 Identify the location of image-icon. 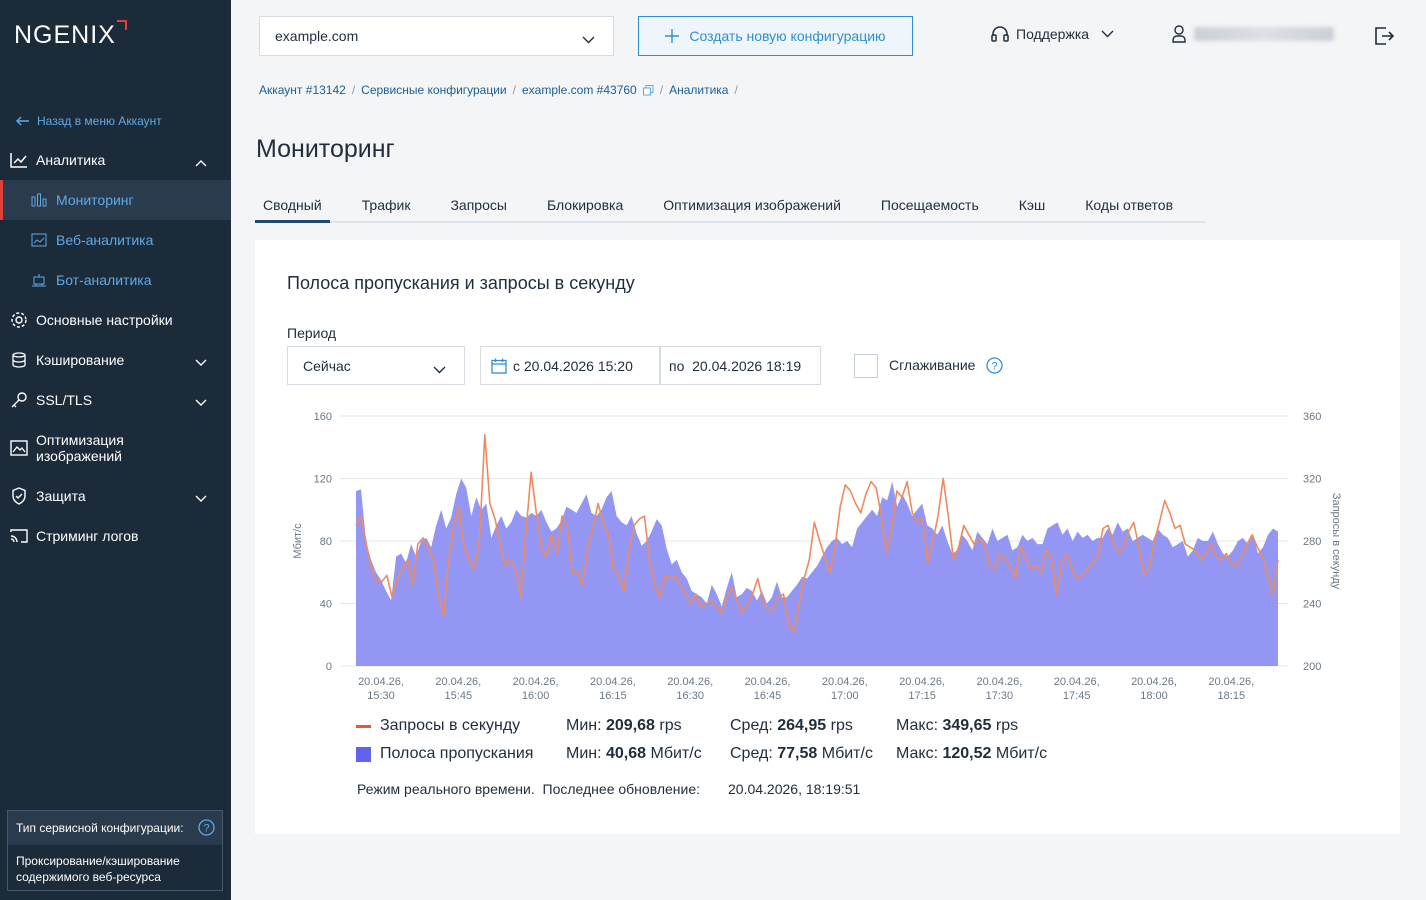
(19, 448).